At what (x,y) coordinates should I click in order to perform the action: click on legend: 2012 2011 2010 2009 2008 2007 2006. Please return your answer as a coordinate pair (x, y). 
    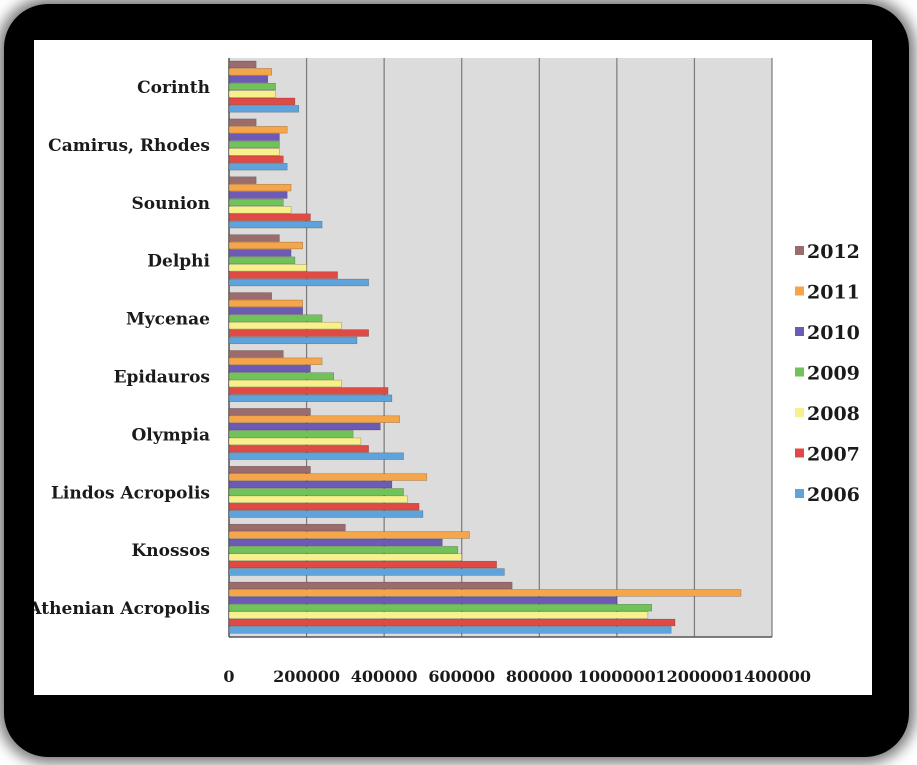
    Looking at the image, I should click on (827, 373).